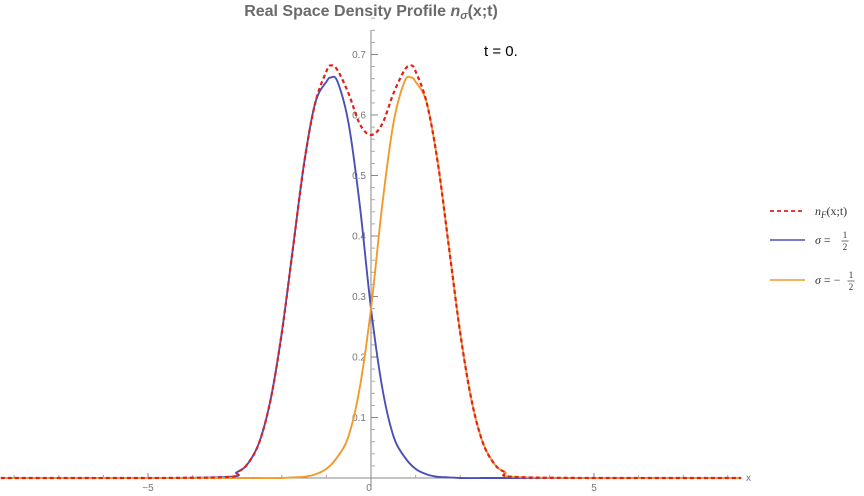  I want to click on legend: nF(x;t) σ = 1 2 σ = − 1 2, so click(812, 248).